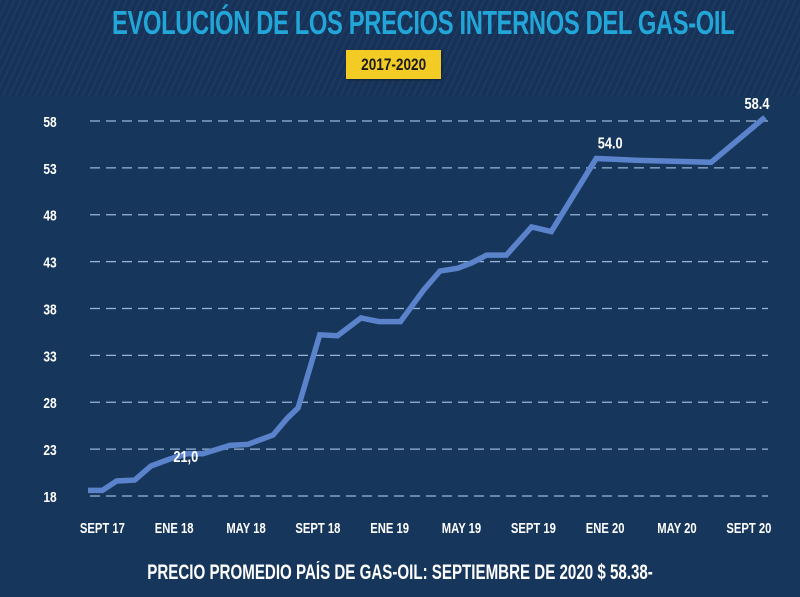 Image resolution: width=800 pixels, height=597 pixels. I want to click on y-tick-label: 28, so click(50, 403).